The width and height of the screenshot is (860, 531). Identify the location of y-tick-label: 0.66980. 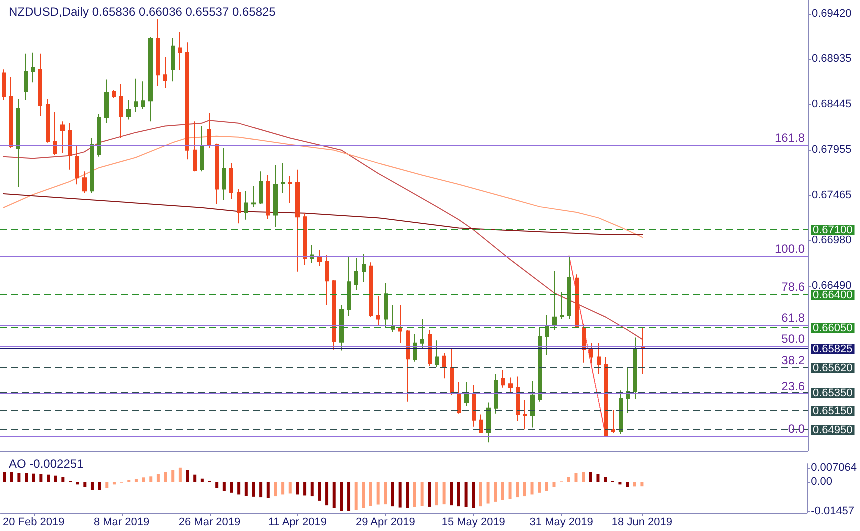
(832, 240).